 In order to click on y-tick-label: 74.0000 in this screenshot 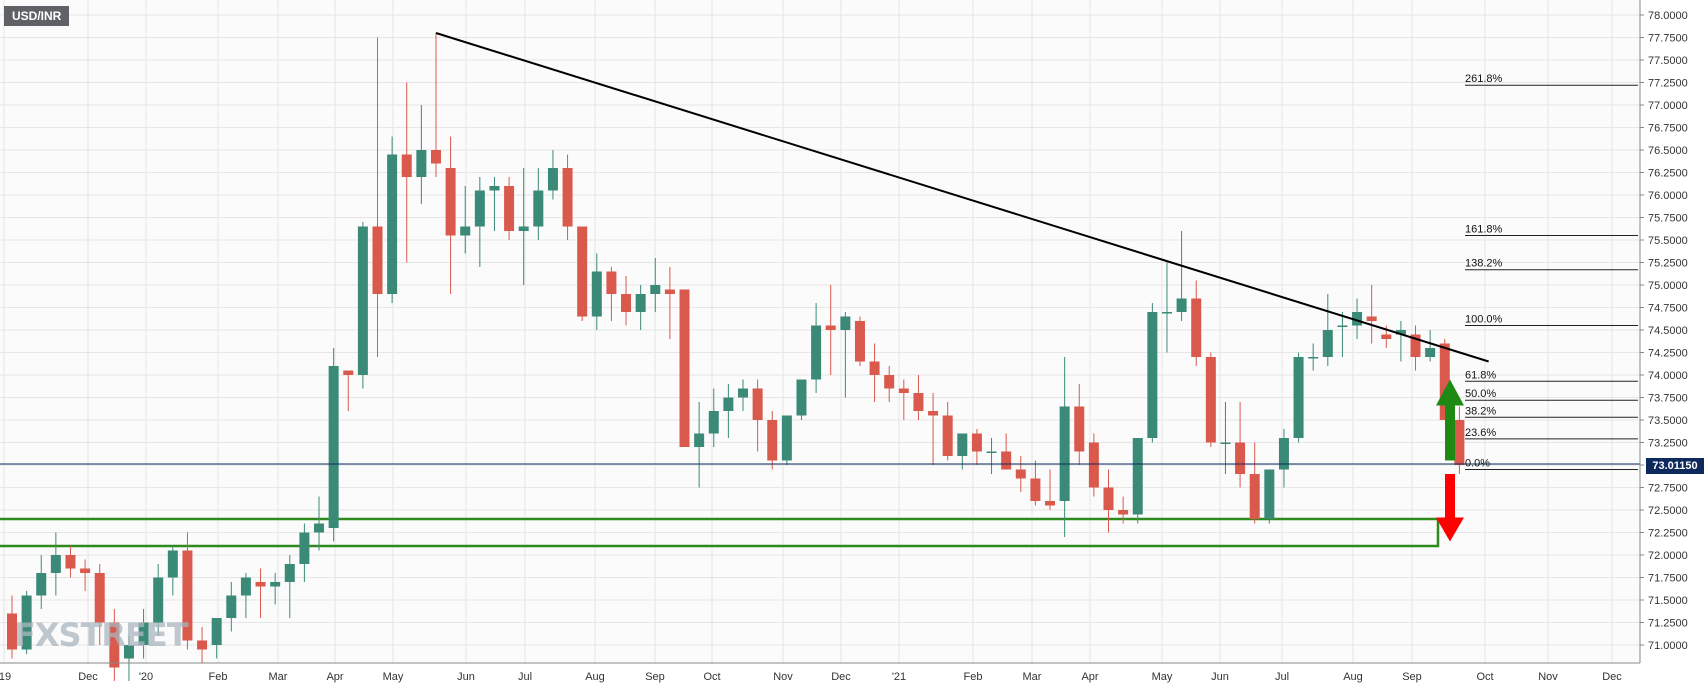, I will do `click(1668, 376)`.